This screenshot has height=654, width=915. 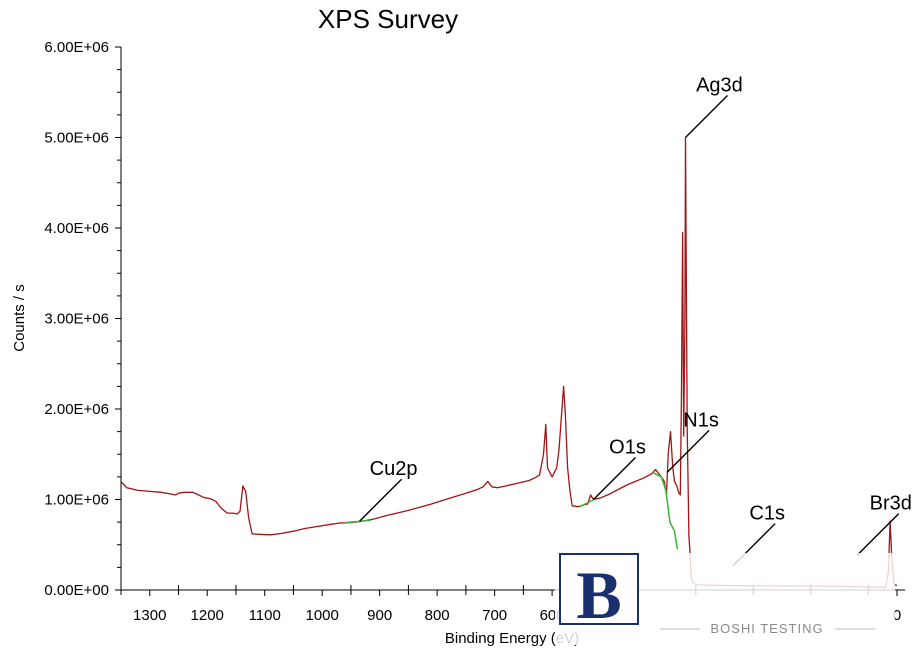 I want to click on y-tick-label: 0.00E+00, so click(x=76, y=590).